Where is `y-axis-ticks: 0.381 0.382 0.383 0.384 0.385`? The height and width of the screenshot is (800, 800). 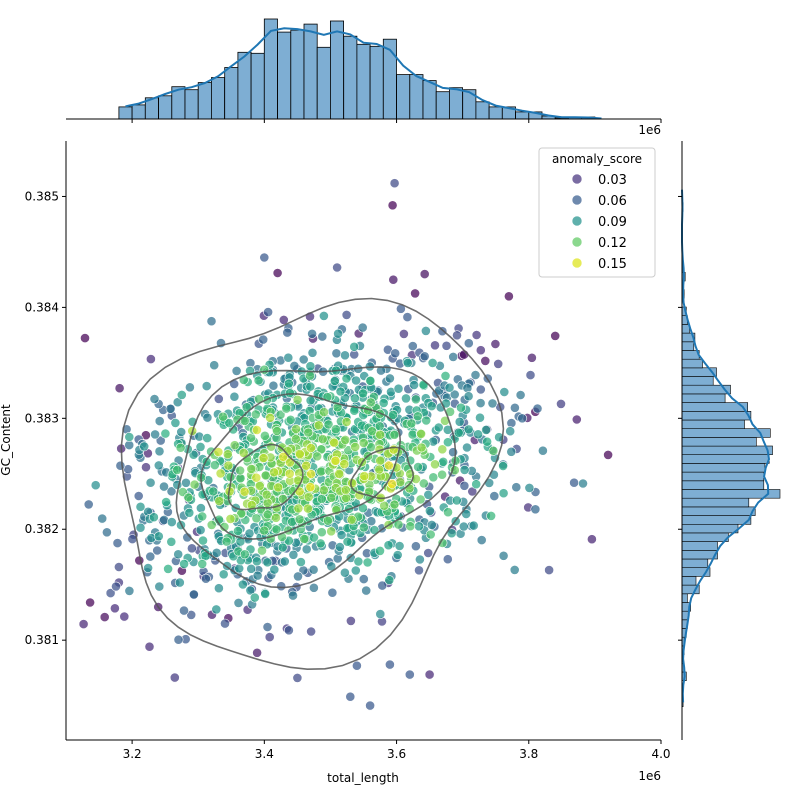 y-axis-ticks: 0.381 0.382 0.383 0.384 0.385 is located at coordinates (45, 418).